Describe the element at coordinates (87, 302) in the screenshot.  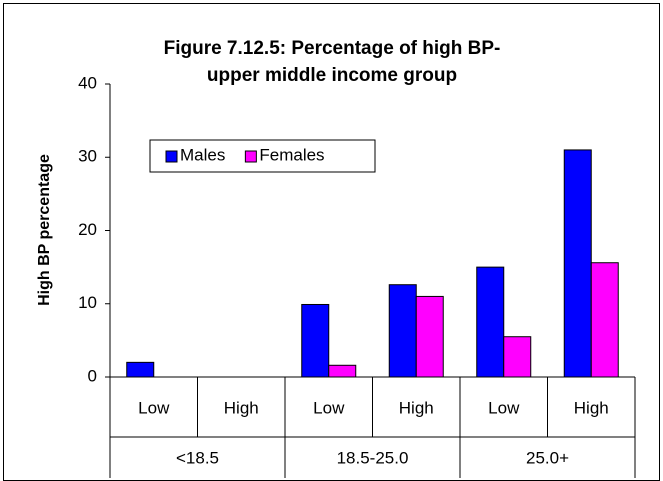
I see `y-tick-label: 10` at that location.